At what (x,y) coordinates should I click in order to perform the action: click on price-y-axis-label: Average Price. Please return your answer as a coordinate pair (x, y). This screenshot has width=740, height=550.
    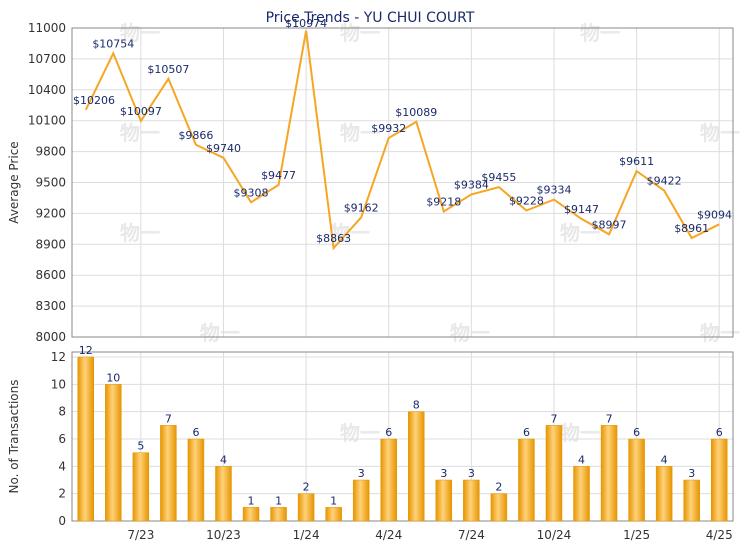
    Looking at the image, I should click on (14, 182).